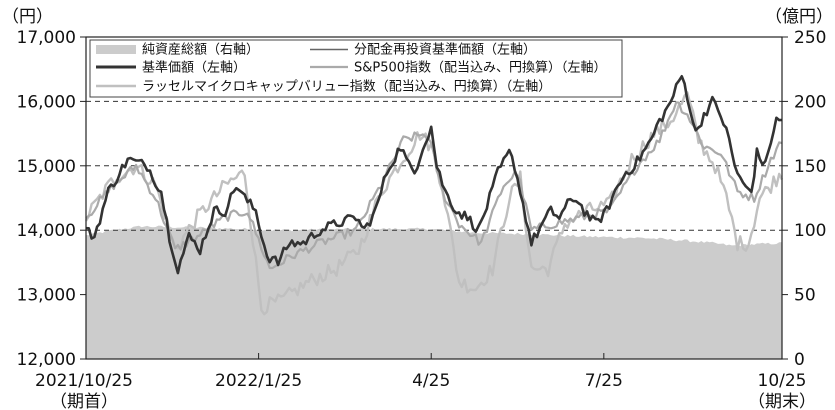 The height and width of the screenshot is (410, 835). Describe the element at coordinates (805, 296) in the screenshot. I see `right-tick-label: 50` at that location.